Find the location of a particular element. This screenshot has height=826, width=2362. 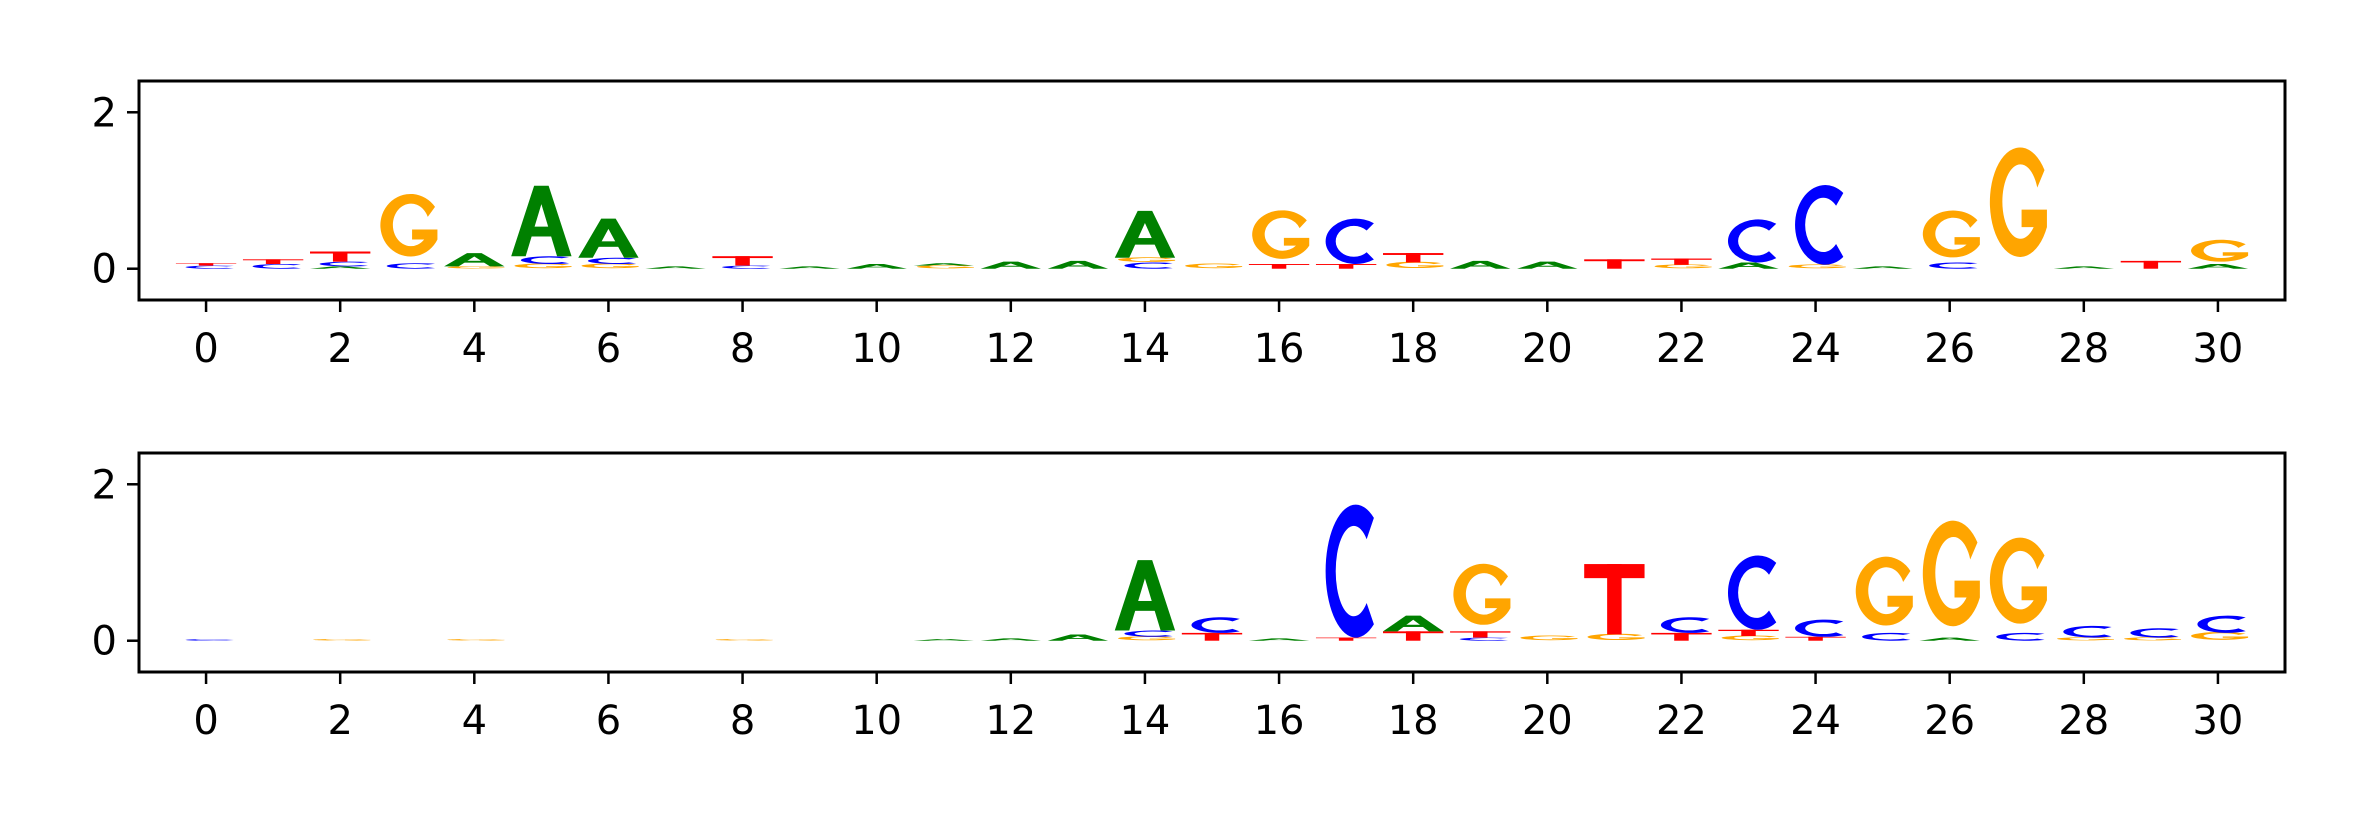

x-tick-label: 26 is located at coordinates (1949, 349).